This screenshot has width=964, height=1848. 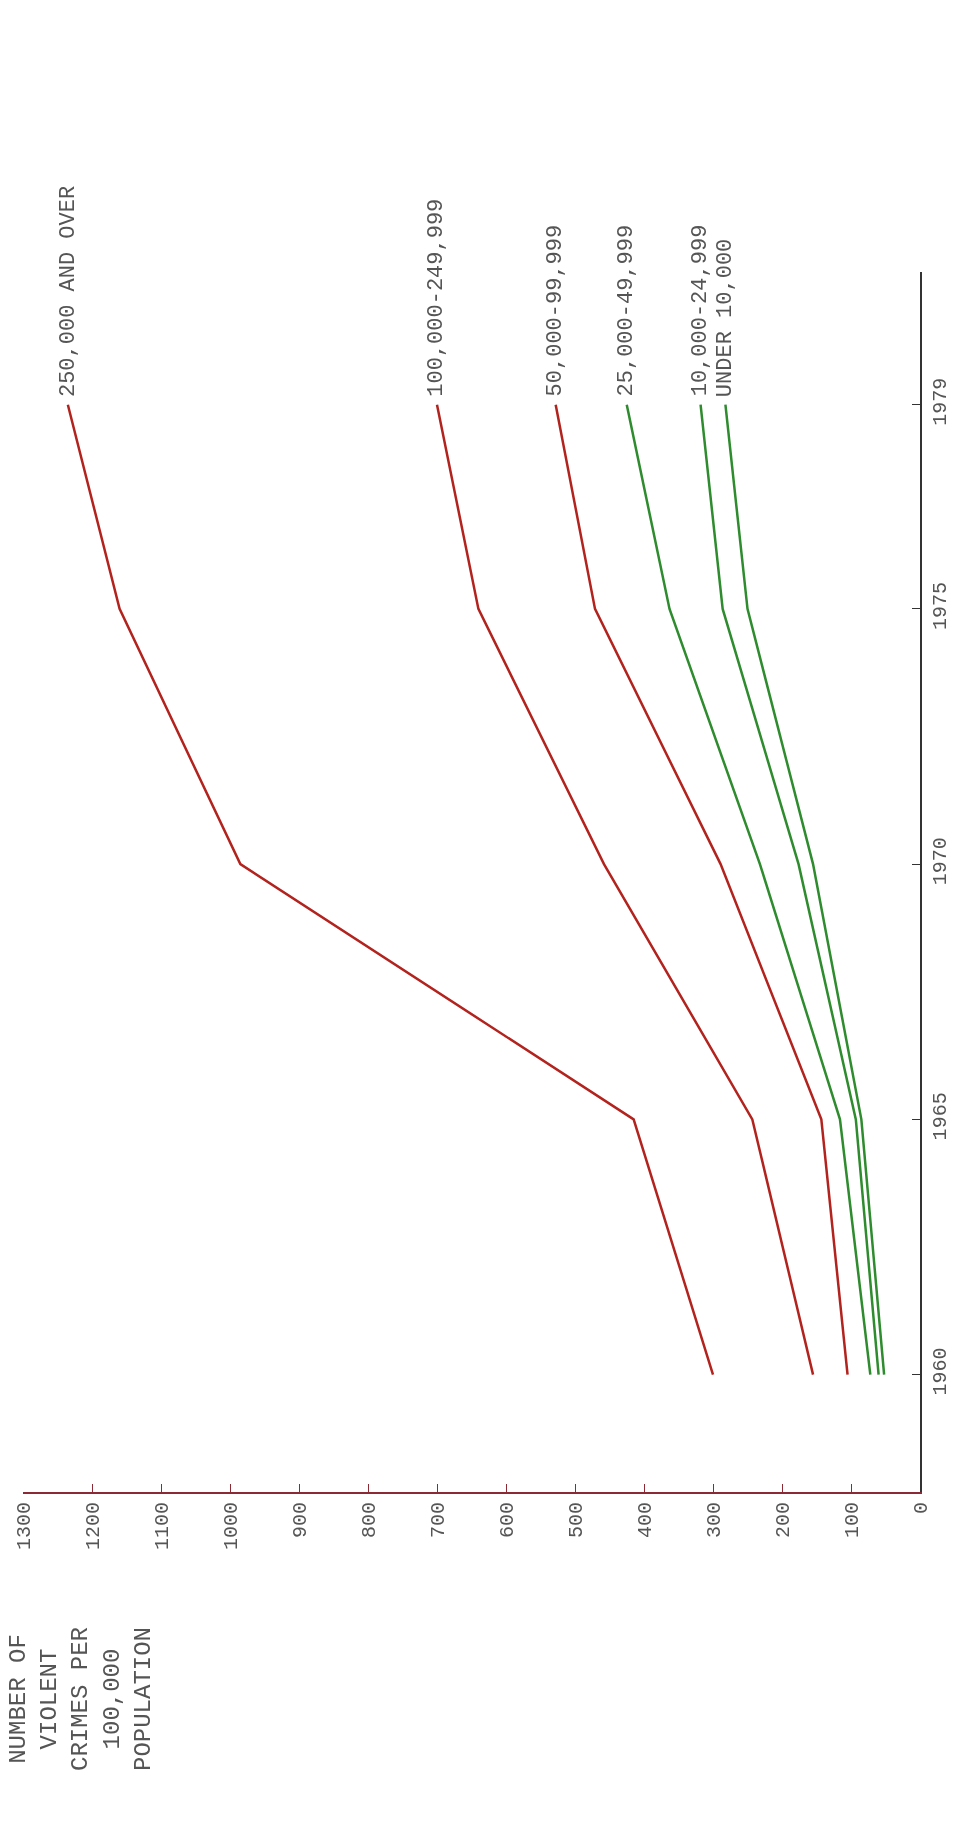 I want to click on x-tick-label: 900, so click(x=300, y=1520).